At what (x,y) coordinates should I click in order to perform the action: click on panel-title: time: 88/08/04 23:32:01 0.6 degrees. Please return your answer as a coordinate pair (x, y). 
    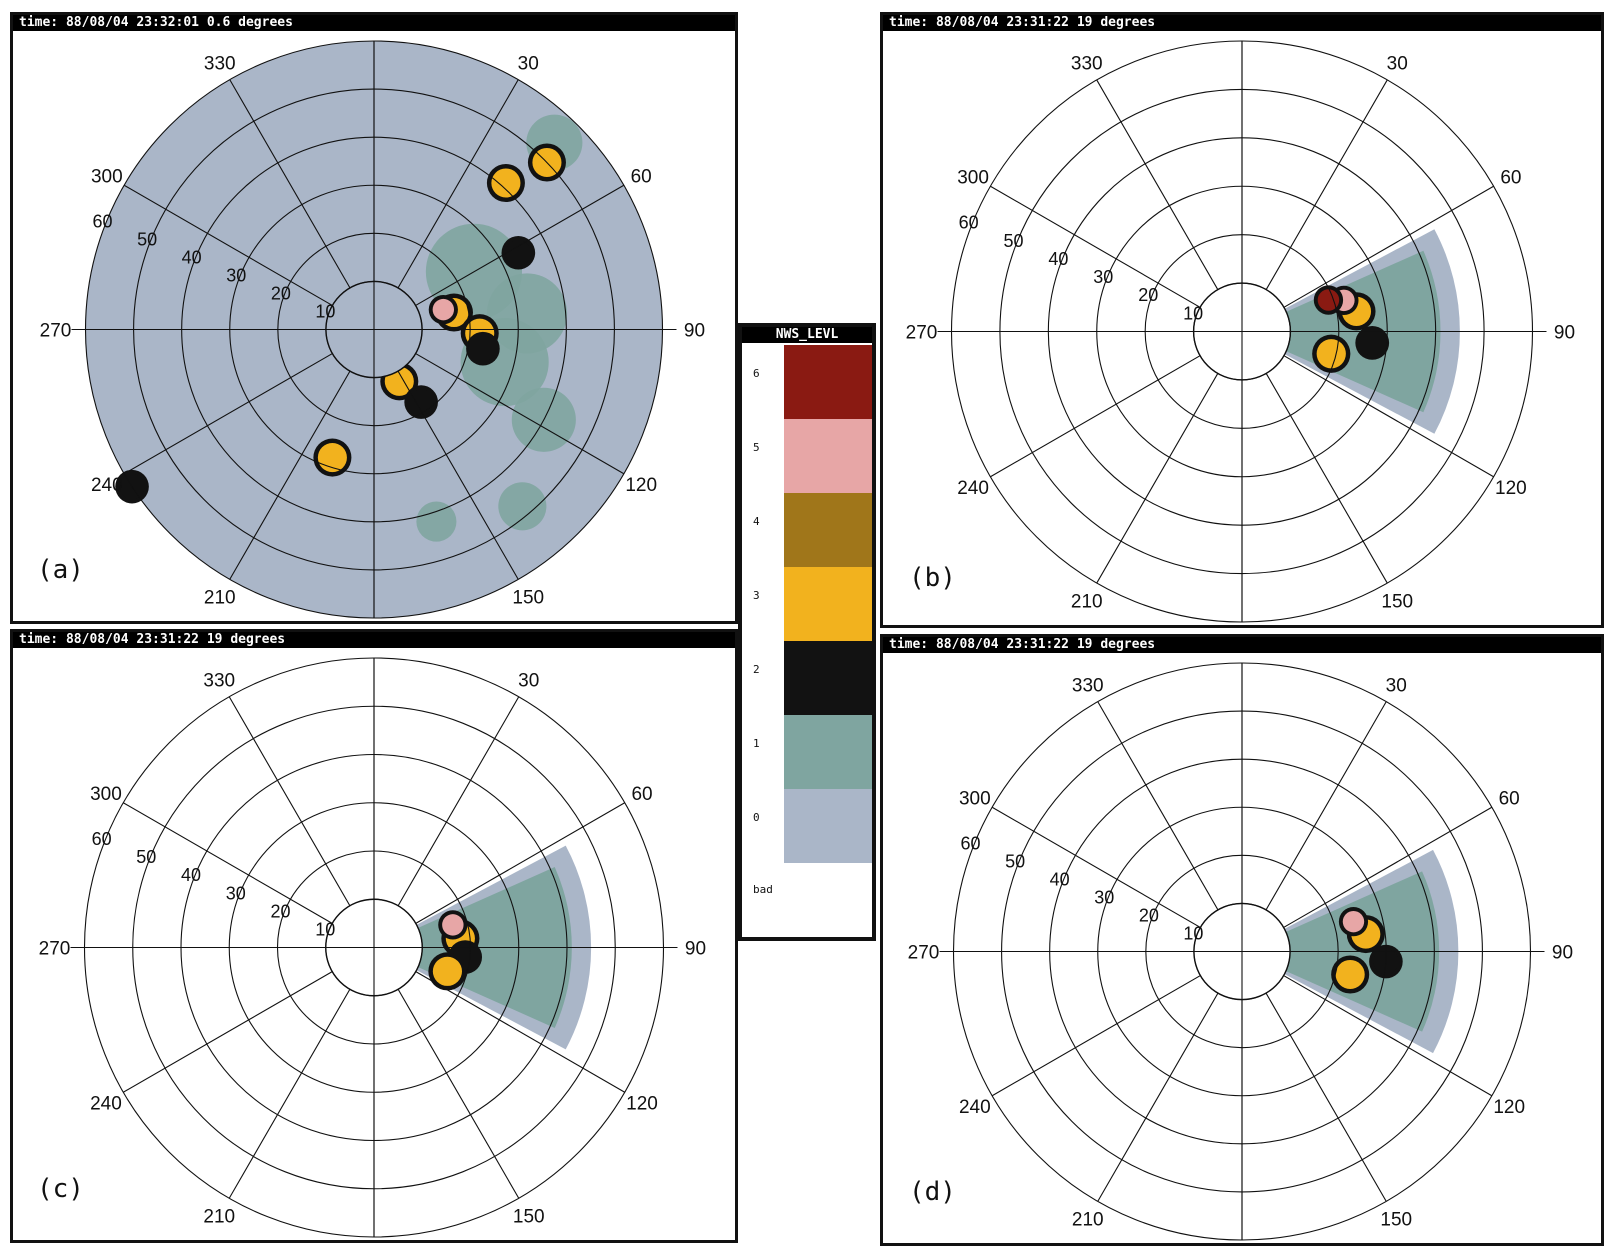
    Looking at the image, I should click on (374, 23).